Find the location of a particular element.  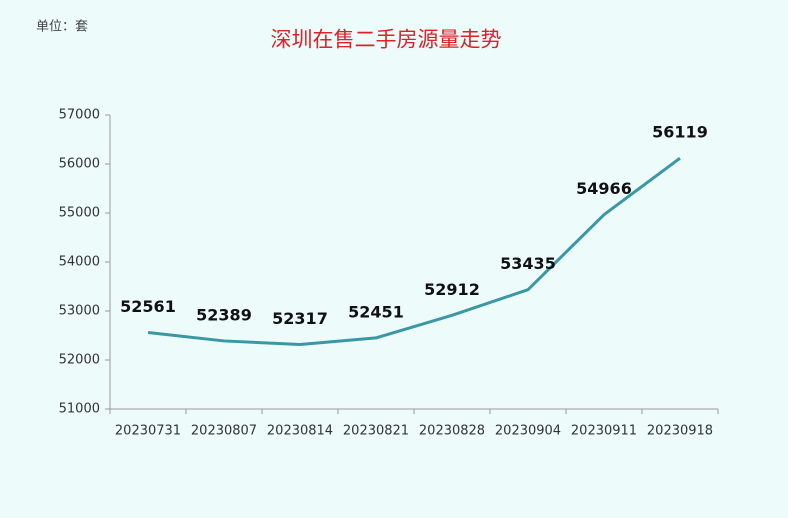

x-tick-label: 20230814 is located at coordinates (300, 431).